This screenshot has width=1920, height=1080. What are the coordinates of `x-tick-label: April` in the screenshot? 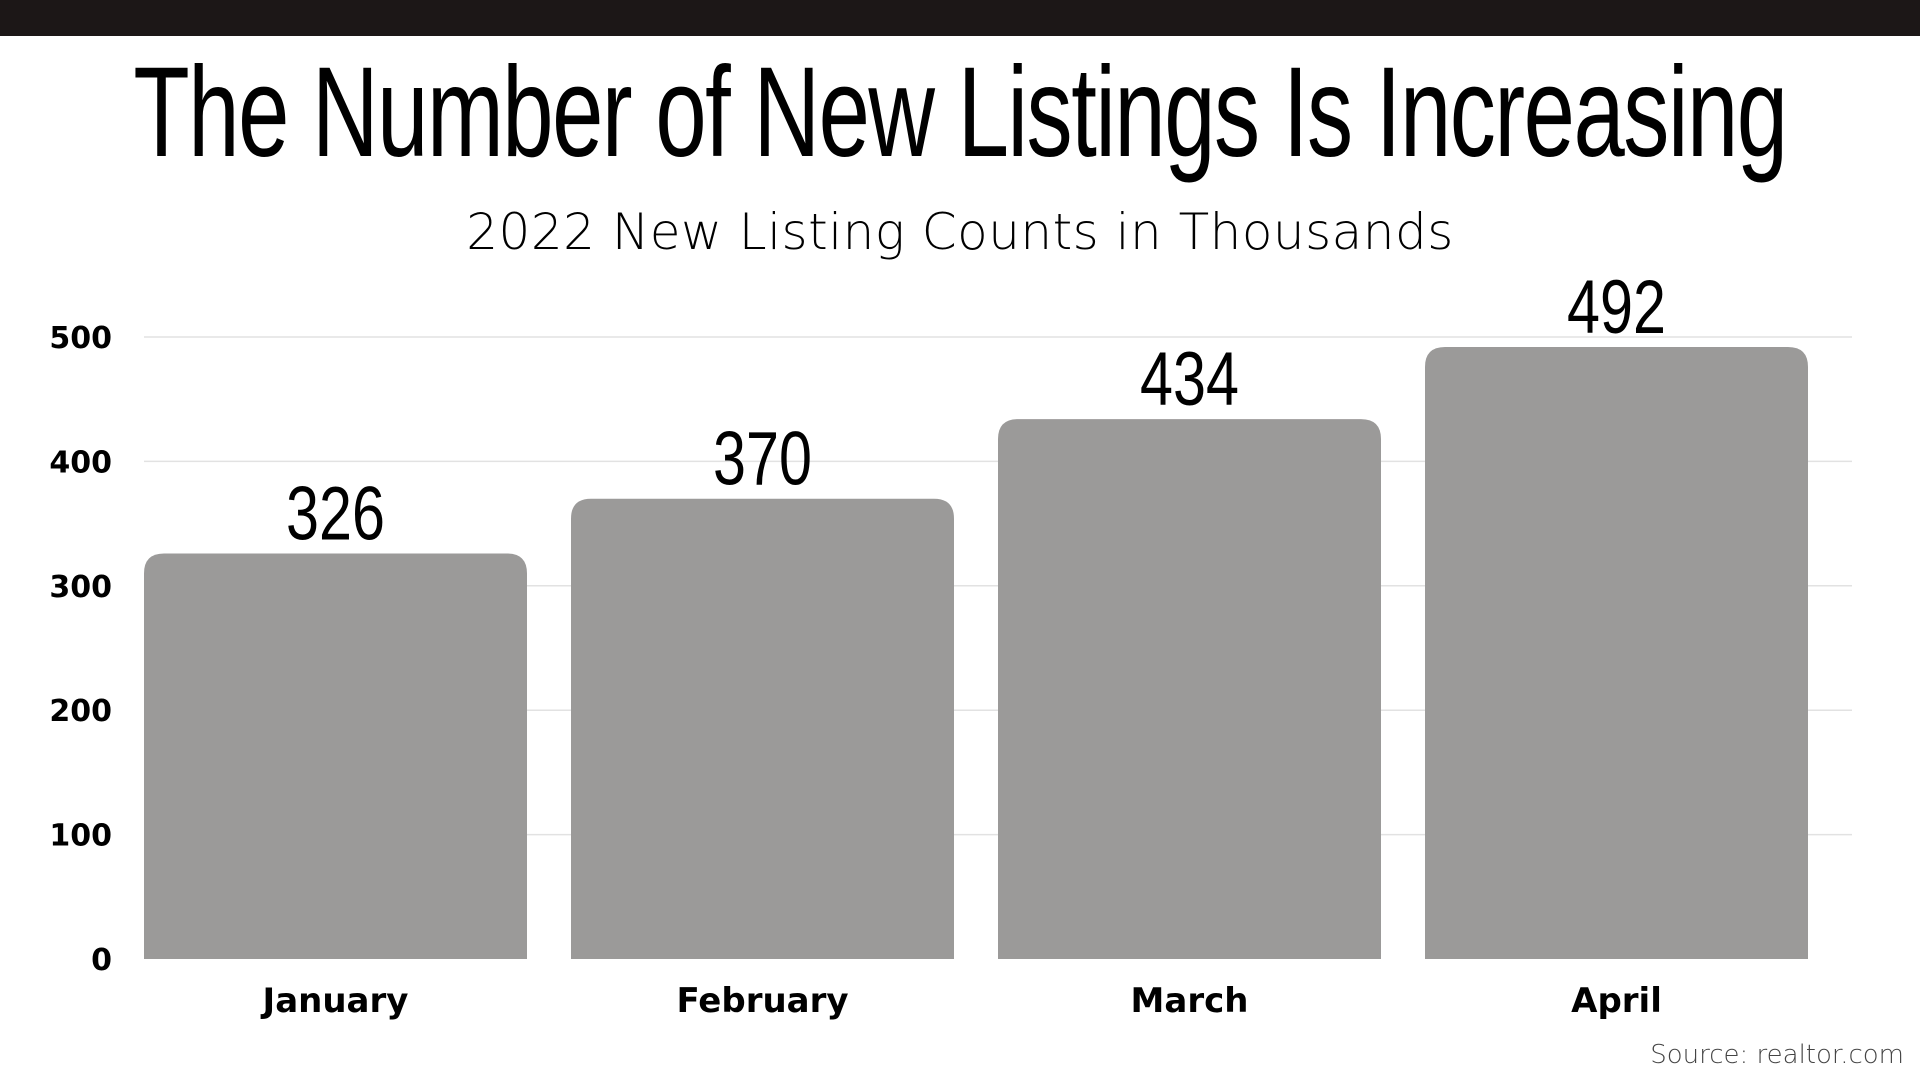 It's located at (1616, 1001).